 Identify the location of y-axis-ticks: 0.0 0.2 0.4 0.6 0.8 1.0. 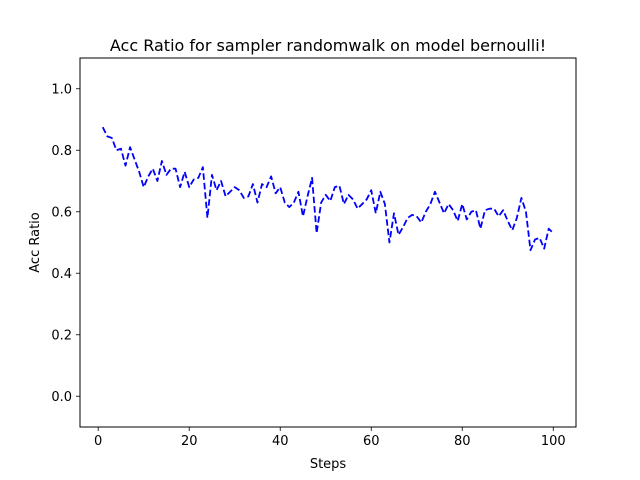
(65, 243).